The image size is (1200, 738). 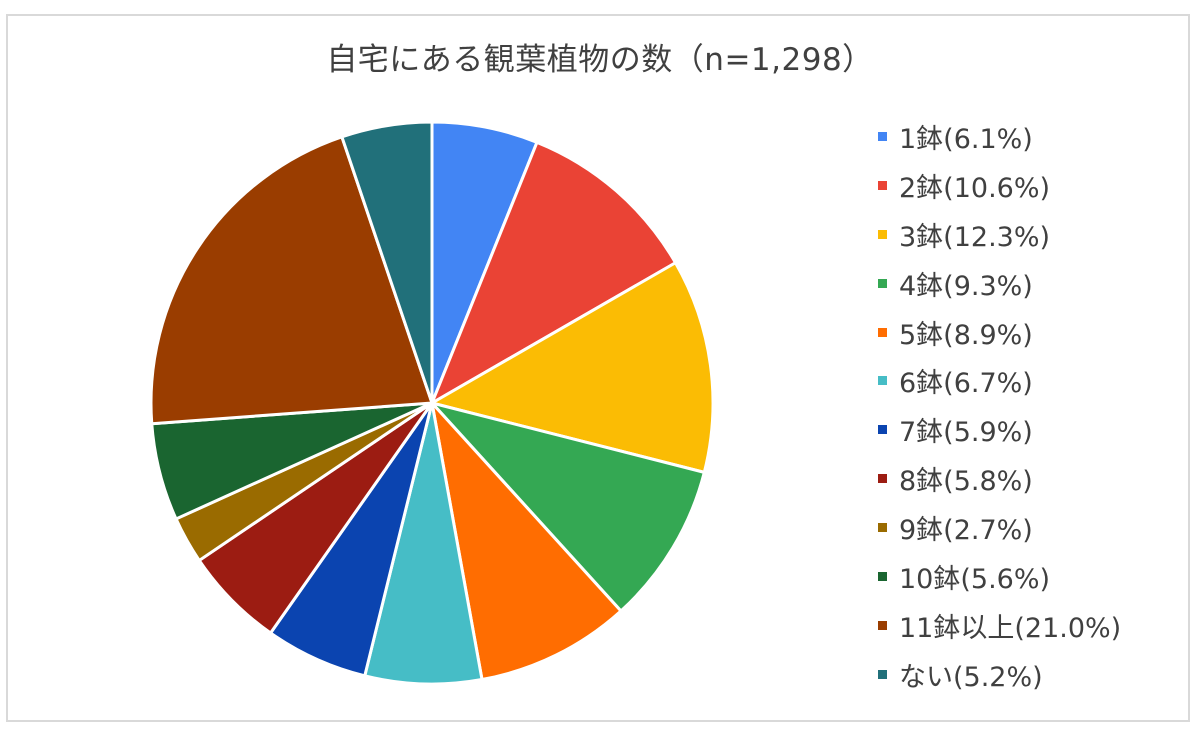 I want to click on legend-item-6: 6鉢(6.7%), so click(x=999, y=380).